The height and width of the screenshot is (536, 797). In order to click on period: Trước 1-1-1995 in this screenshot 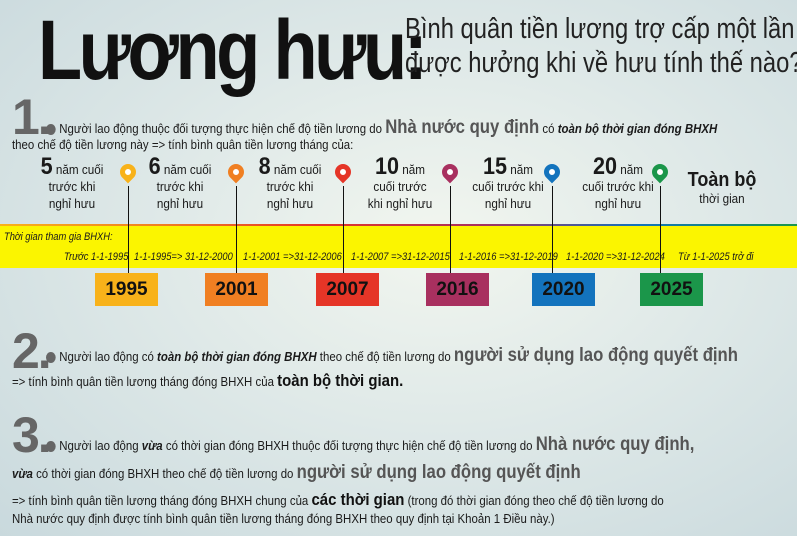, I will do `click(96, 257)`.